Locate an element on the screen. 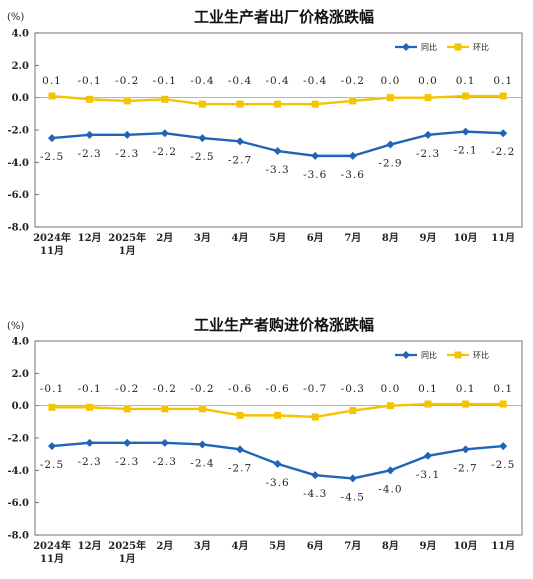 The image size is (533, 579). data-label: -2.9 is located at coordinates (390, 164).